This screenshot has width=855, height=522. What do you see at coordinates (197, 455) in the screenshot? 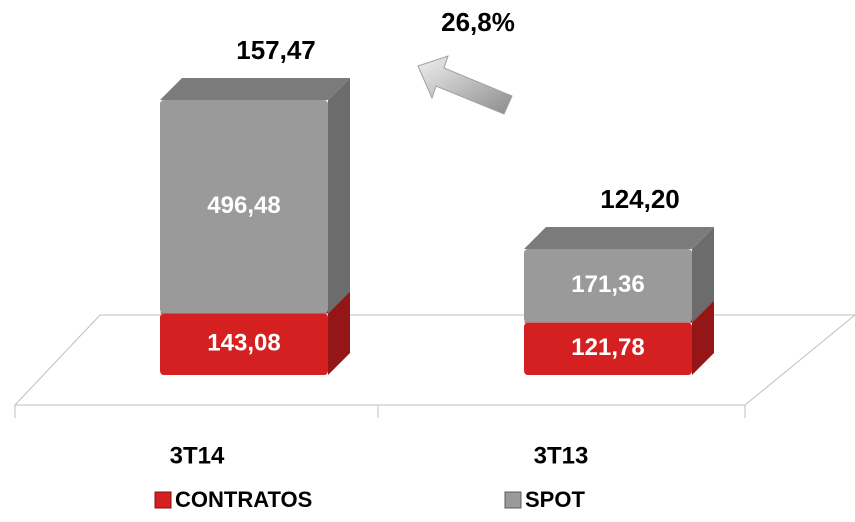
I see `x-tick-label: 3T14` at bounding box center [197, 455].